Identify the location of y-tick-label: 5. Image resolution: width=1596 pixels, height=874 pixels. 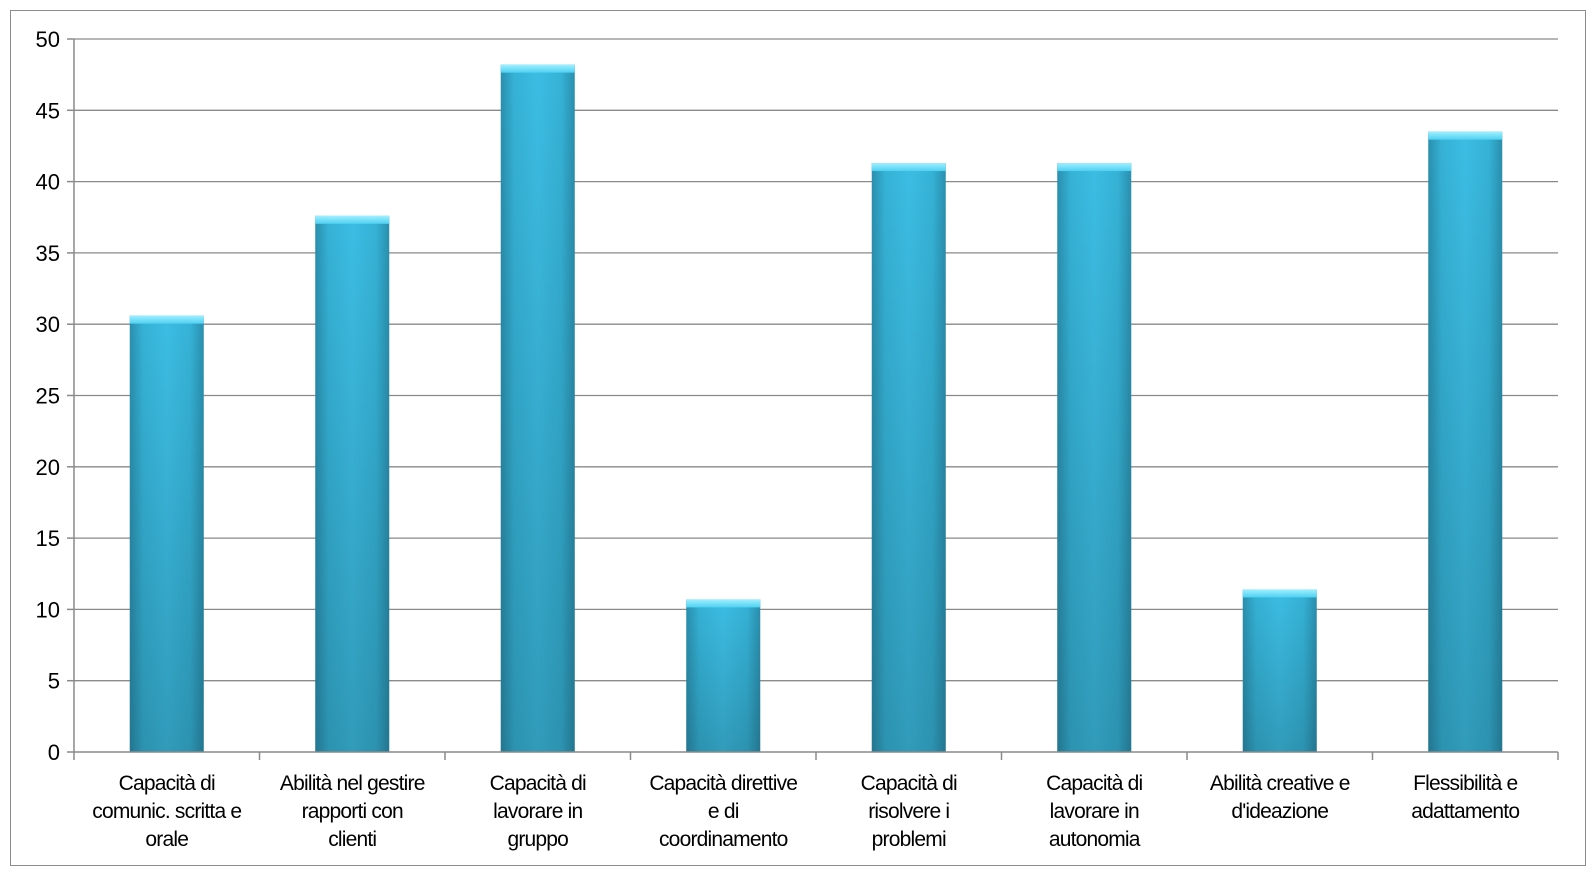
(54, 681).